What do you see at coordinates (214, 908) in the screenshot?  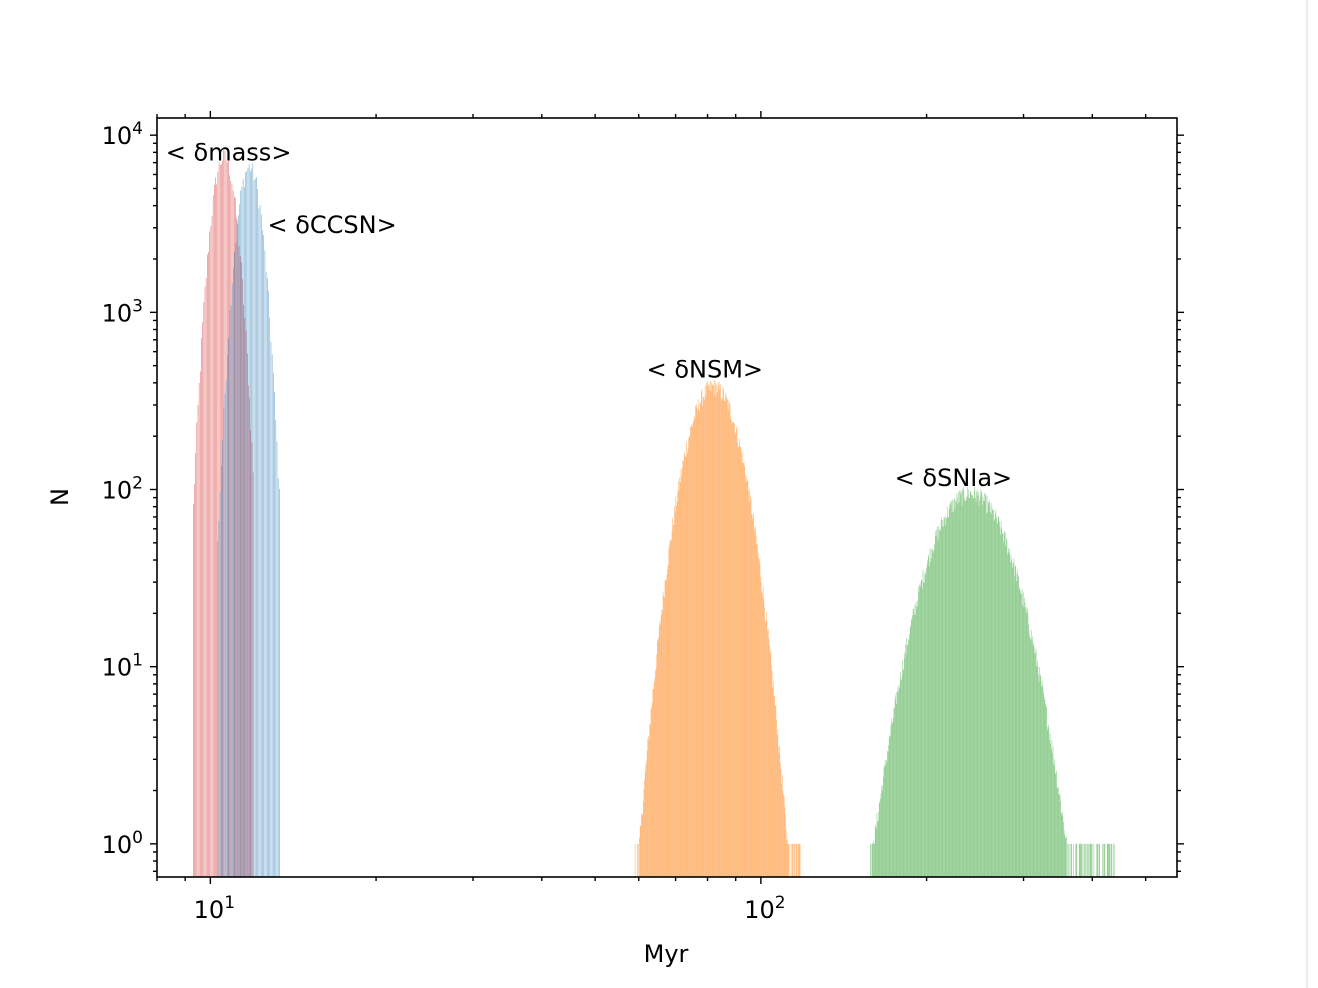 I see `x-tick-label: 101` at bounding box center [214, 908].